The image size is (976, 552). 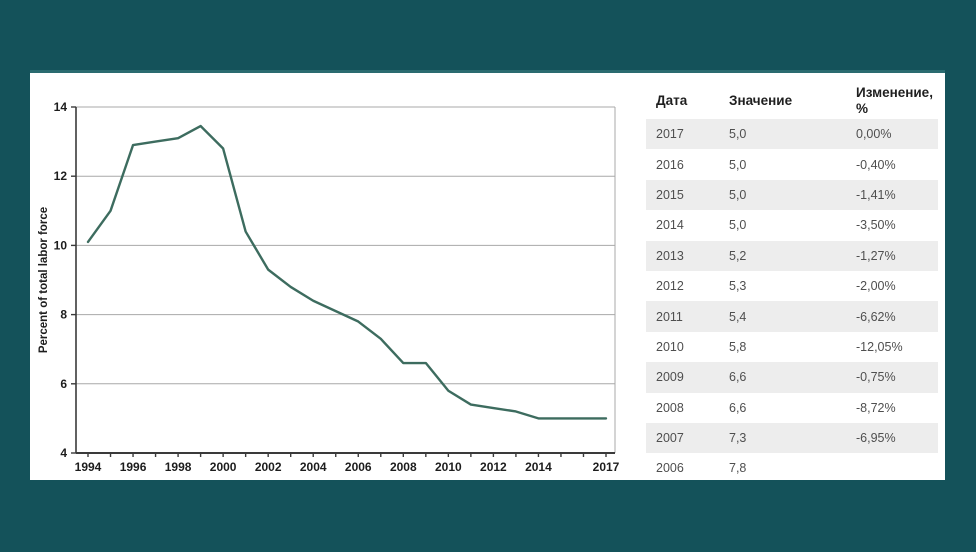 I want to click on svg-text: 2014, so click(x=538, y=467).